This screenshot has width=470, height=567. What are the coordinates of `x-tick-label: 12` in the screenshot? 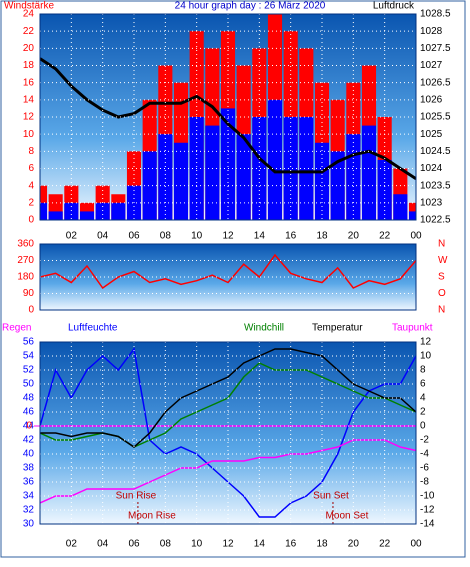 It's located at (228, 236).